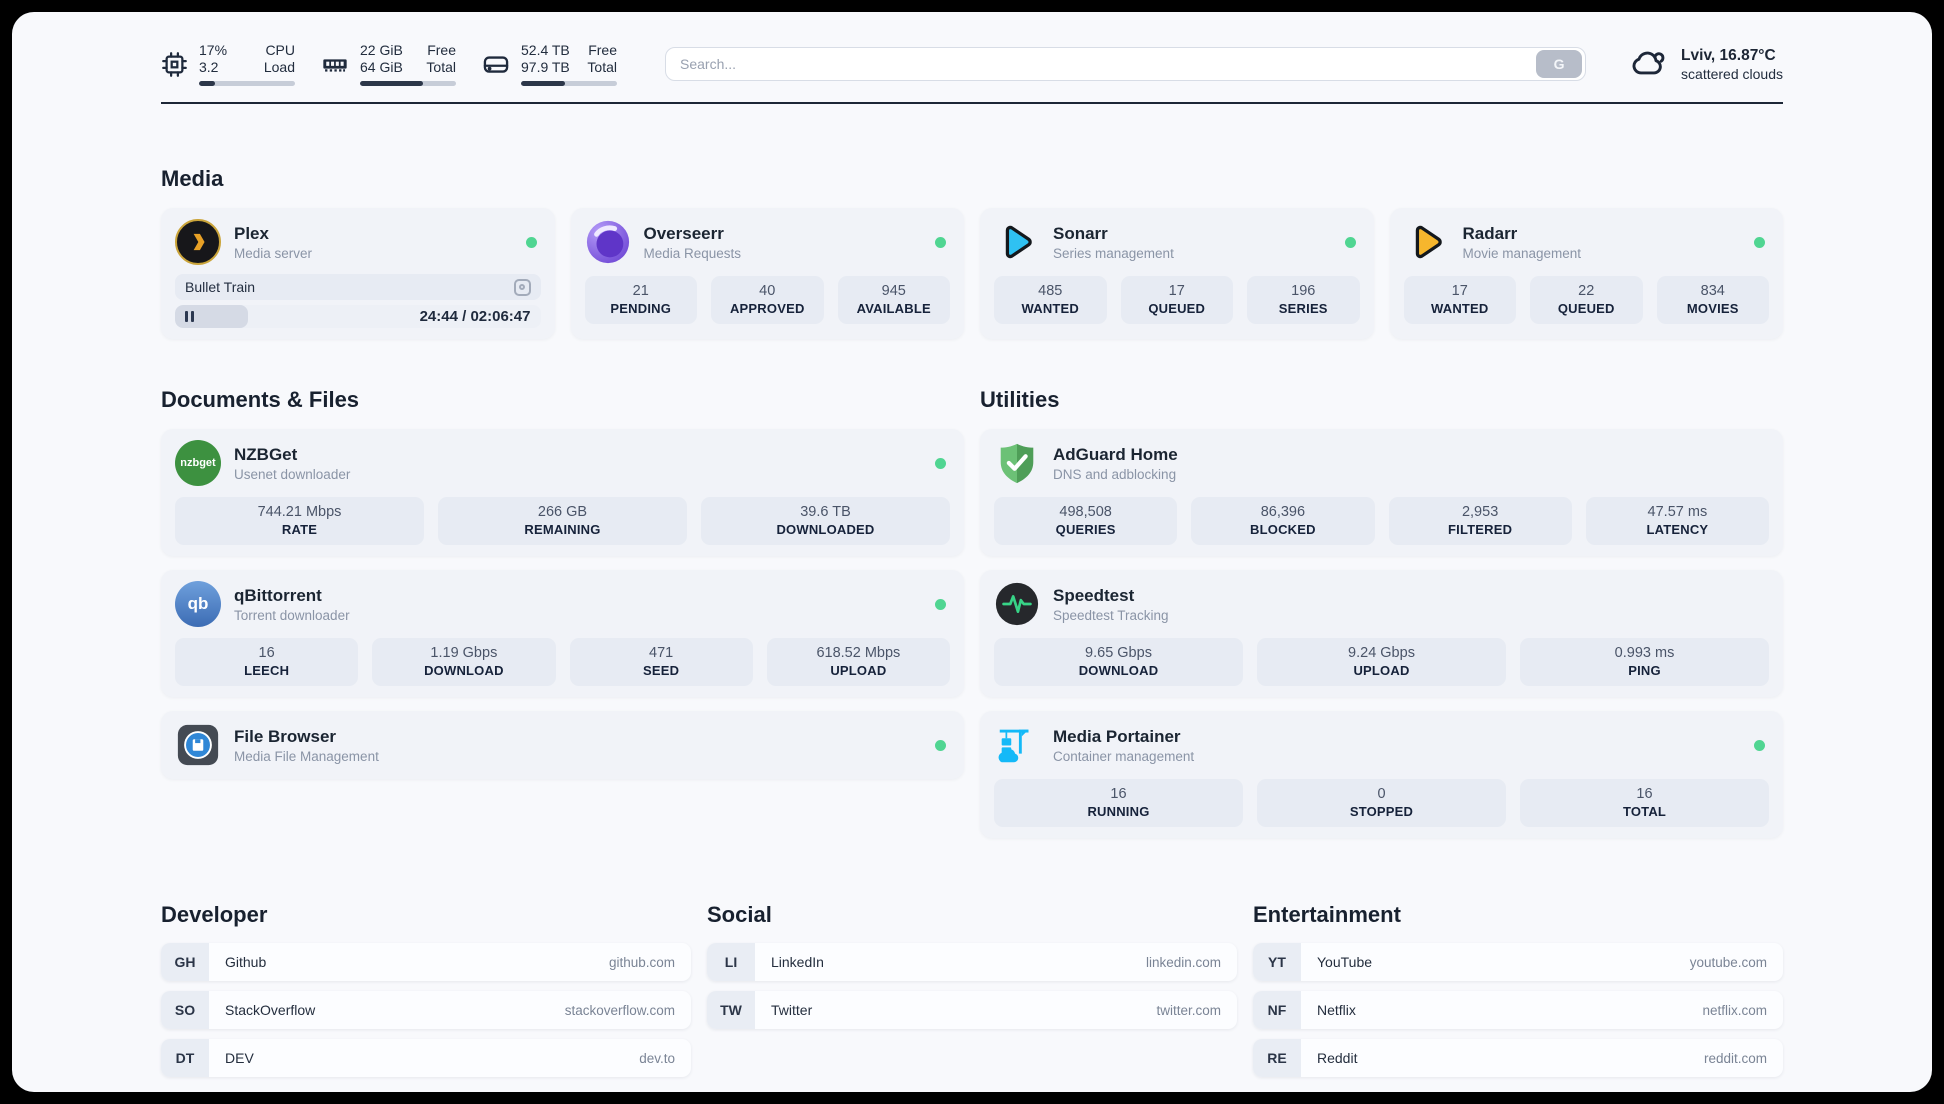 The width and height of the screenshot is (1944, 1104). What do you see at coordinates (1303, 300) in the screenshot?
I see `stat-tile: 196 SERIES` at bounding box center [1303, 300].